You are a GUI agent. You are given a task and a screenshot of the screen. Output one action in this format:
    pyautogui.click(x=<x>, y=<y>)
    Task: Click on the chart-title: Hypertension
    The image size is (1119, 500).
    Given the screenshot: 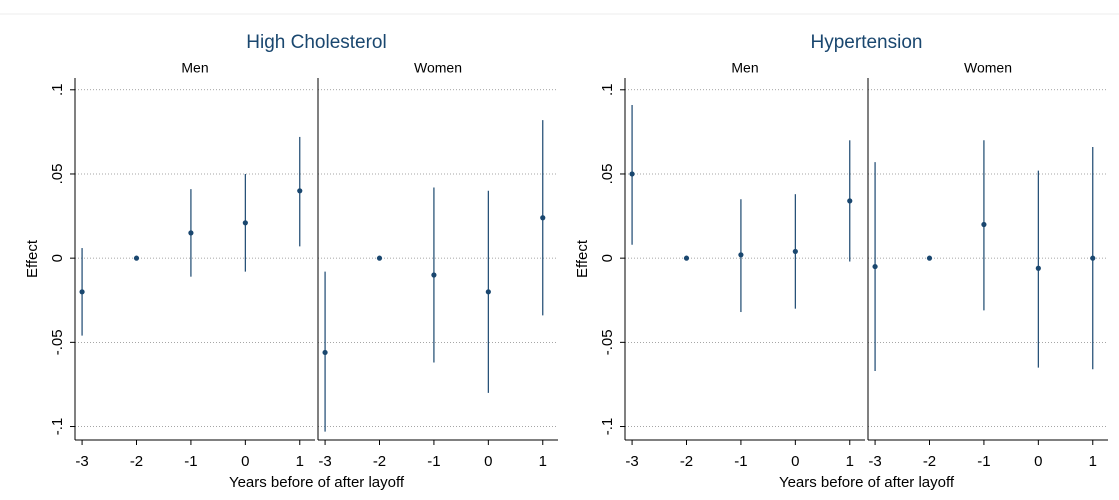 What is the action you would take?
    pyautogui.click(x=867, y=42)
    